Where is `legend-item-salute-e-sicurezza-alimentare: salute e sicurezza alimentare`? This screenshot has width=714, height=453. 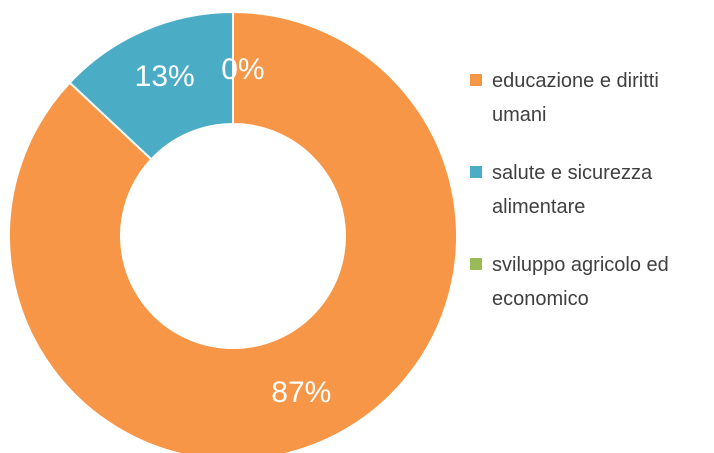 legend-item-salute-e-sicurezza-alimentare: salute e sicurezza alimentare is located at coordinates (588, 190).